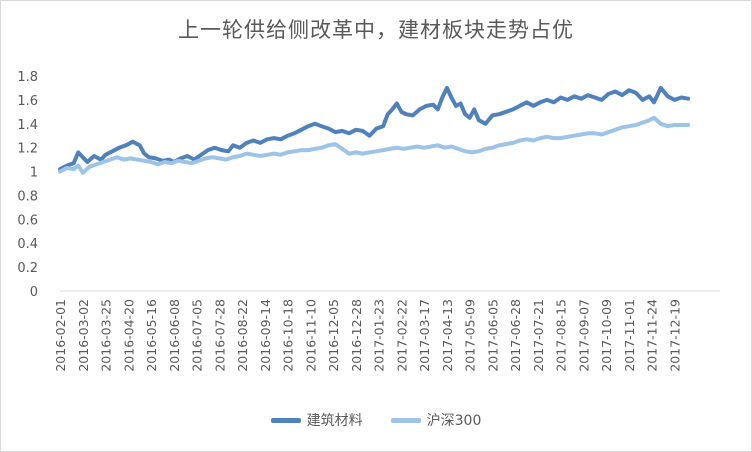 This screenshot has width=752, height=452. Describe the element at coordinates (629, 335) in the screenshot. I see `x-tick-label: 2017-11-01` at that location.